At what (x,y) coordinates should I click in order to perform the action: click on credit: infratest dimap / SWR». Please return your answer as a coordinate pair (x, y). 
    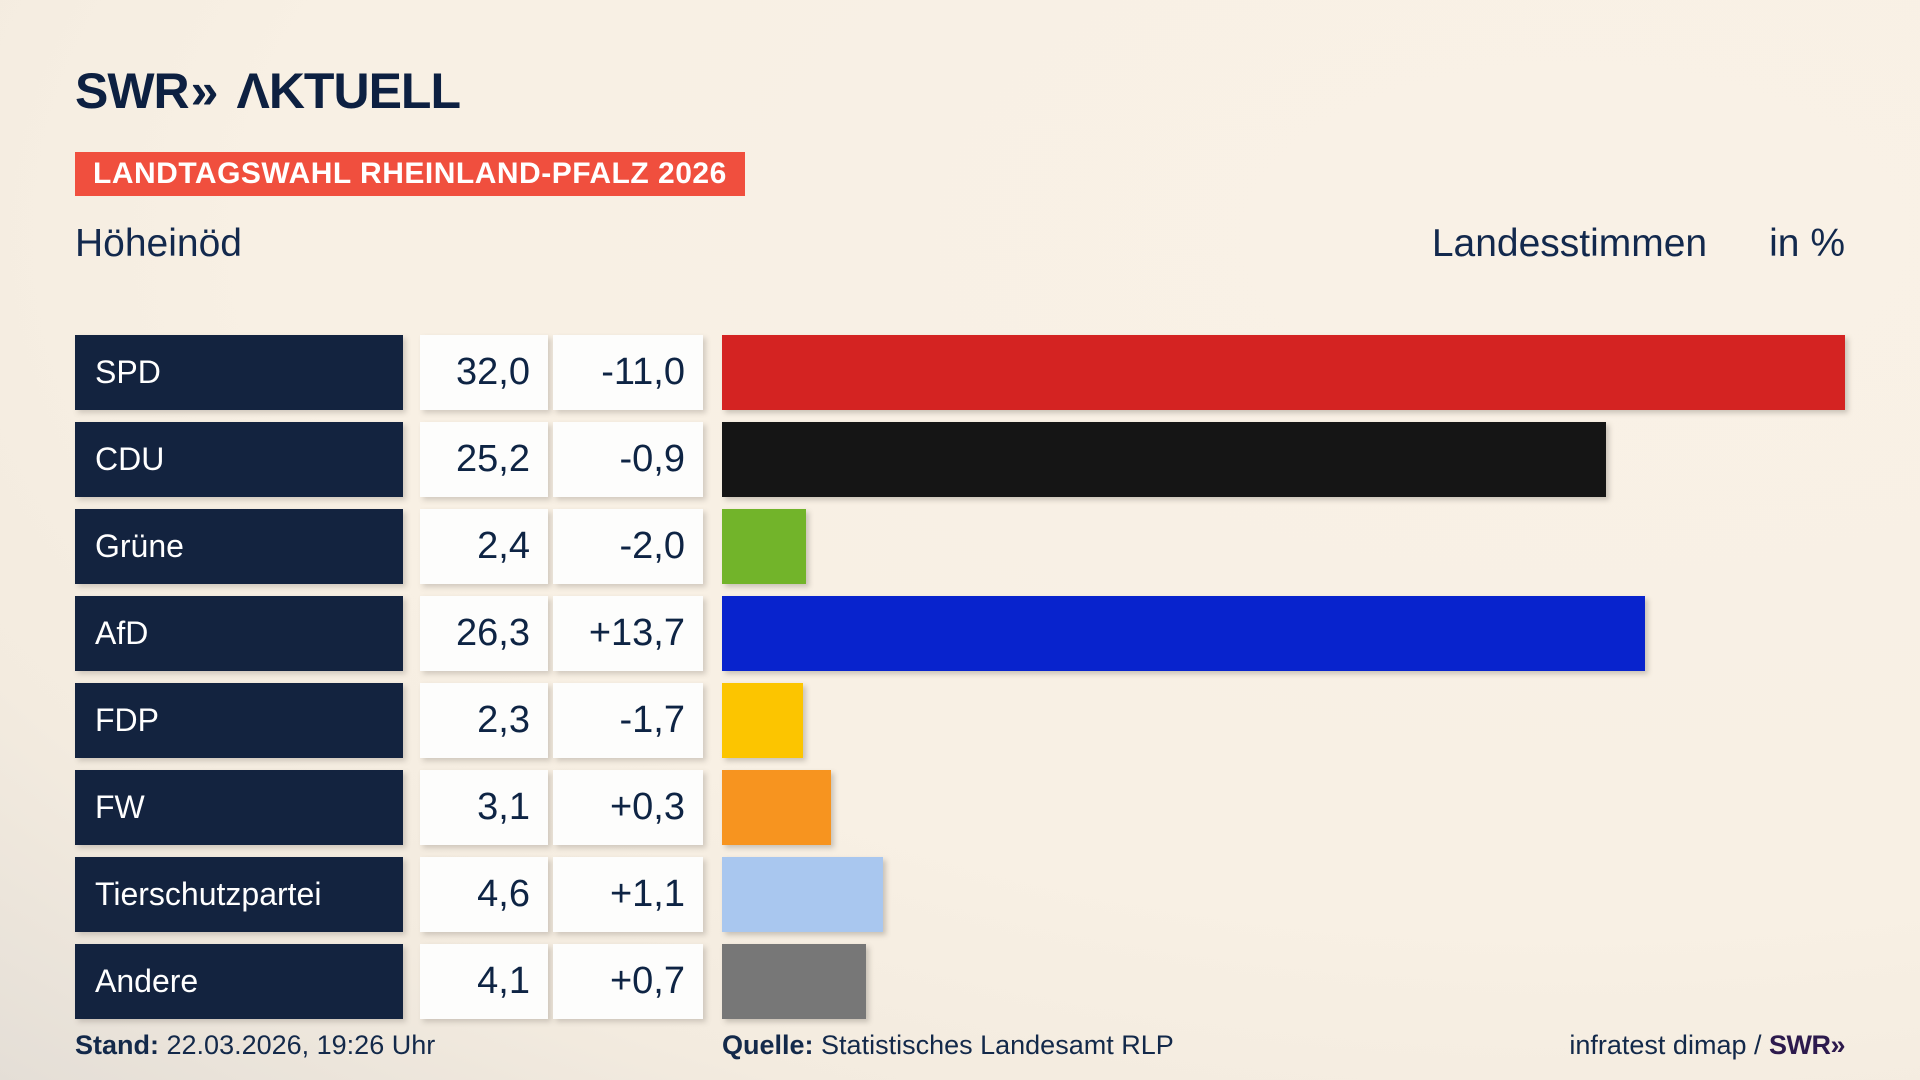
    Looking at the image, I should click on (1707, 1045).